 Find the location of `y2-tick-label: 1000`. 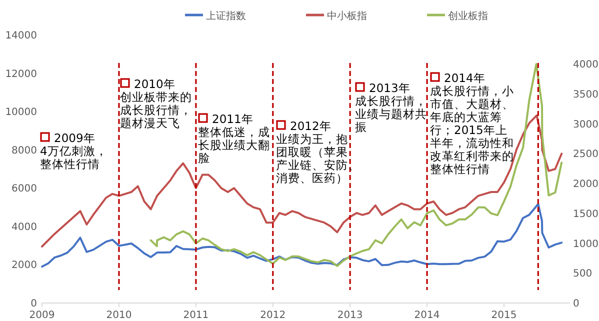

y2-tick-label: 1000 is located at coordinates (585, 244).